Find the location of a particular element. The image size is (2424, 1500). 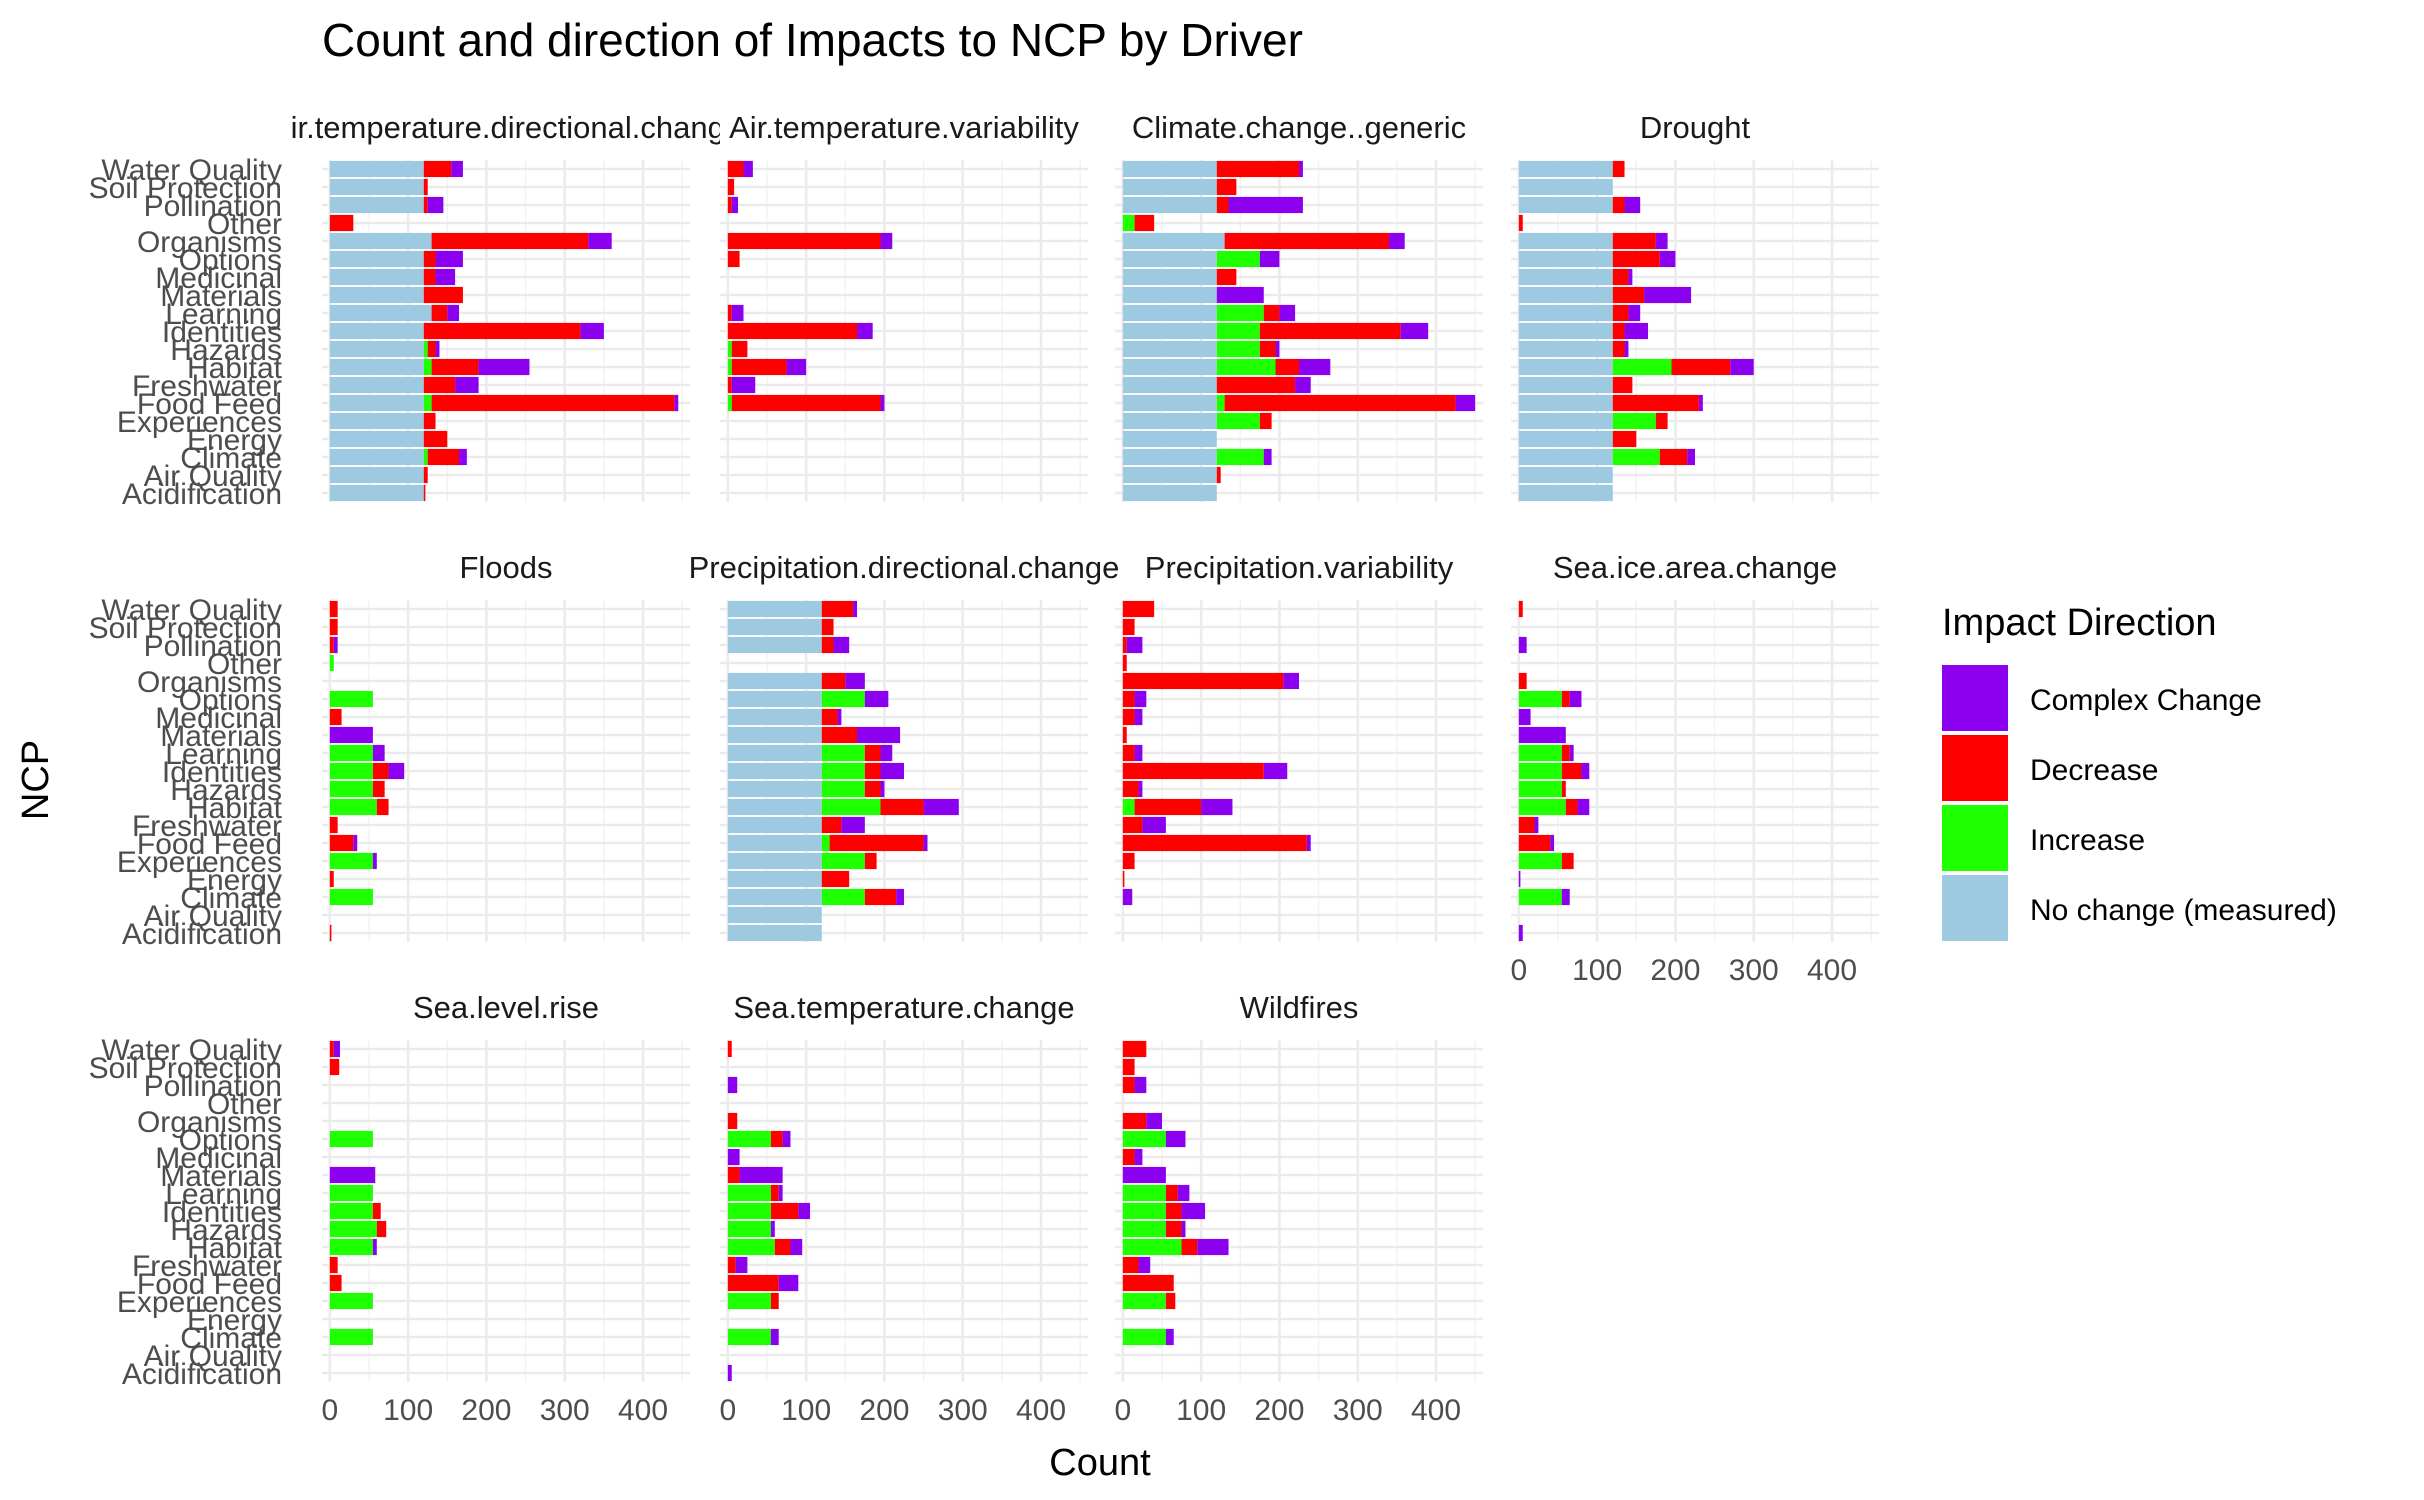

bar-group is located at coordinates (1636, 331).